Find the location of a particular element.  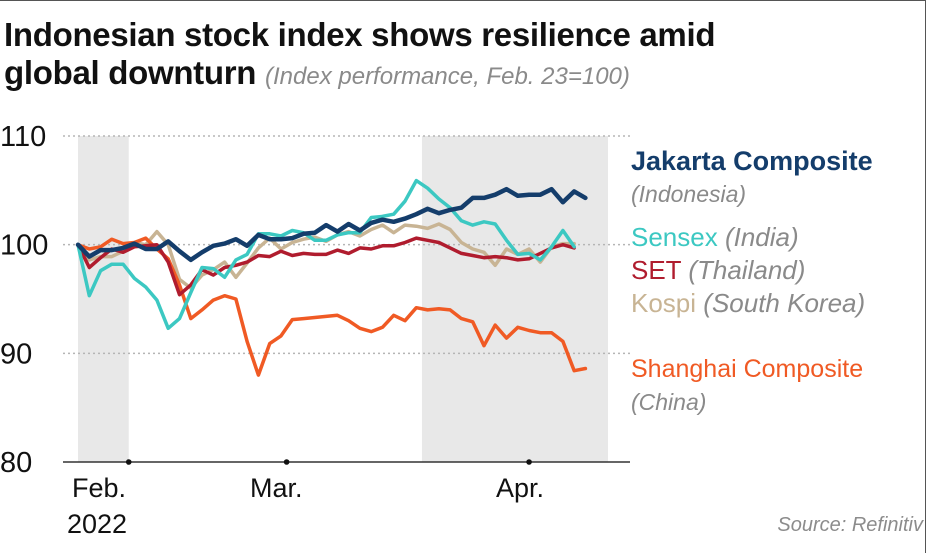

x-tick-label-feb: Feb. is located at coordinates (99, 488).